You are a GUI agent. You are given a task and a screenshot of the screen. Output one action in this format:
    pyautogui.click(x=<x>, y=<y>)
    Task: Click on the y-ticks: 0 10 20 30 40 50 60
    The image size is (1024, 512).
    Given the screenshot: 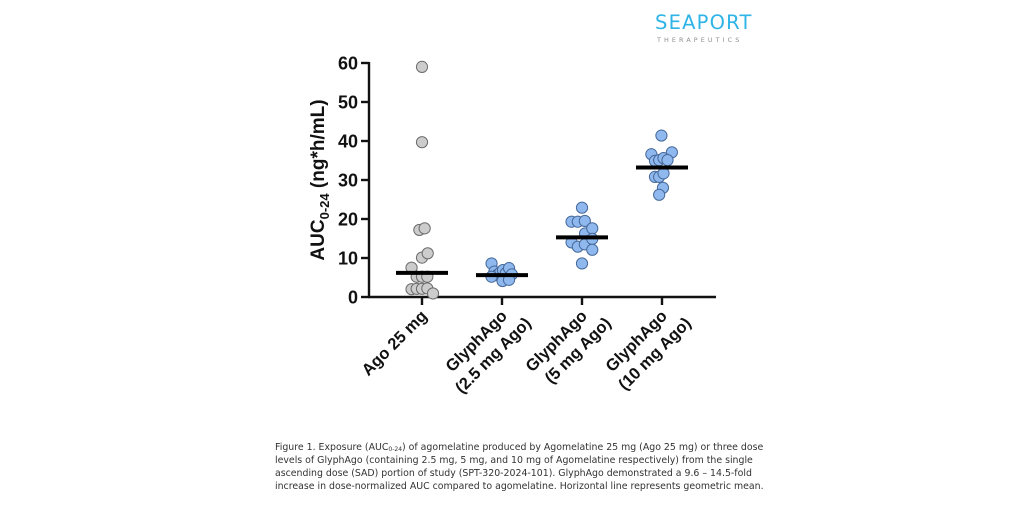 What is the action you would take?
    pyautogui.click(x=353, y=181)
    